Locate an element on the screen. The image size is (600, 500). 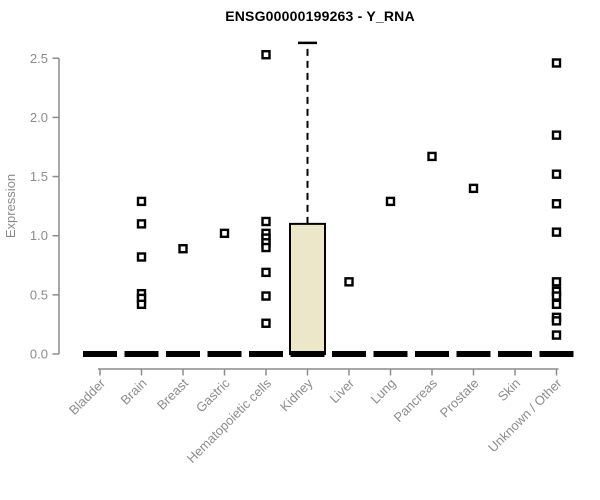
x-tick-label: Skin is located at coordinates (509, 390).